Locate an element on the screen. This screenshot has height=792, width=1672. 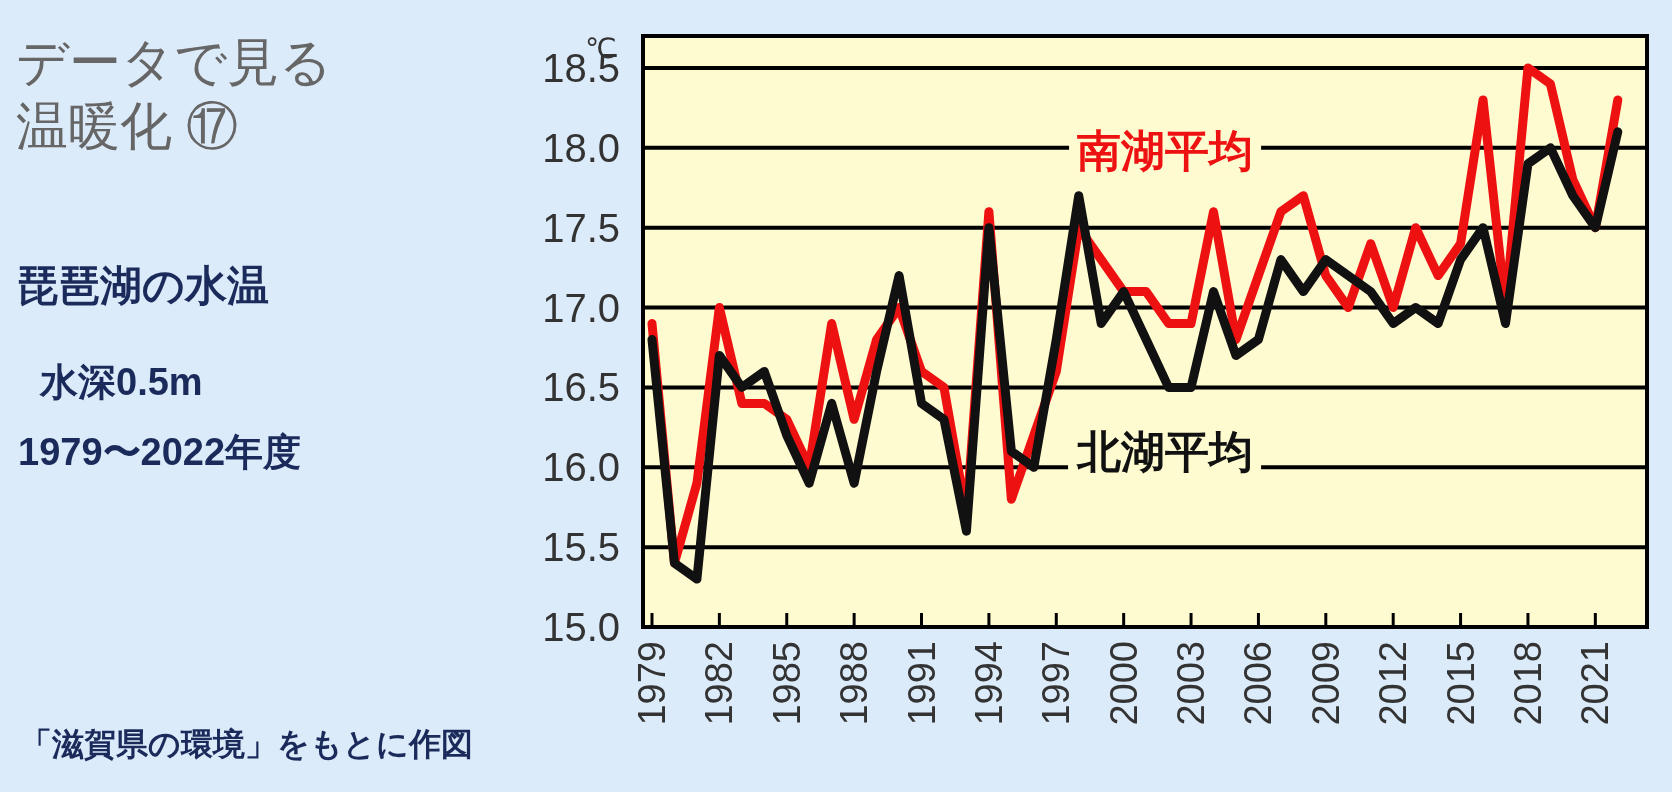
x-tick-label: 2012 is located at coordinates (1393, 683).